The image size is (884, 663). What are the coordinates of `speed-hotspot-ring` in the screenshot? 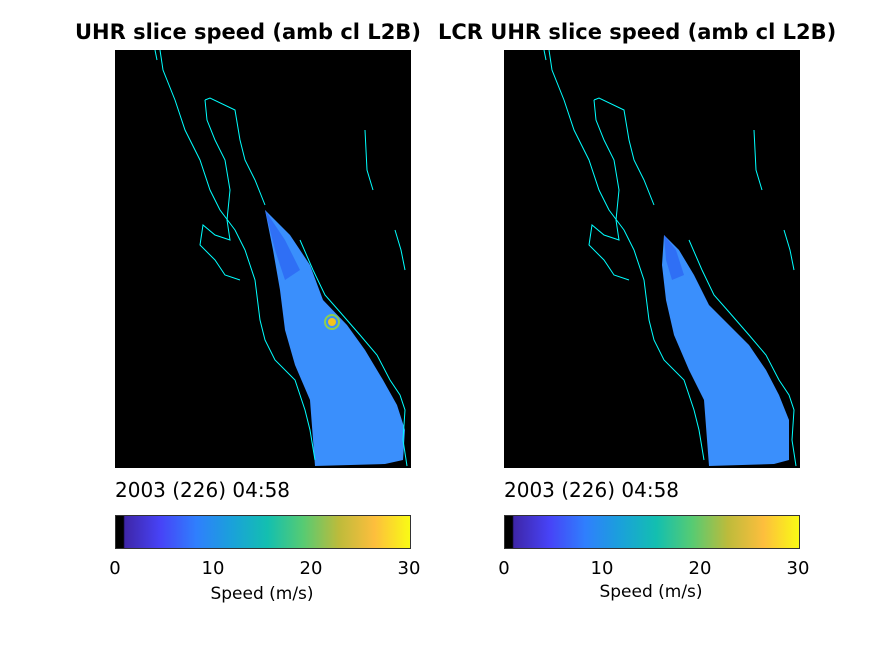 It's located at (332, 322).